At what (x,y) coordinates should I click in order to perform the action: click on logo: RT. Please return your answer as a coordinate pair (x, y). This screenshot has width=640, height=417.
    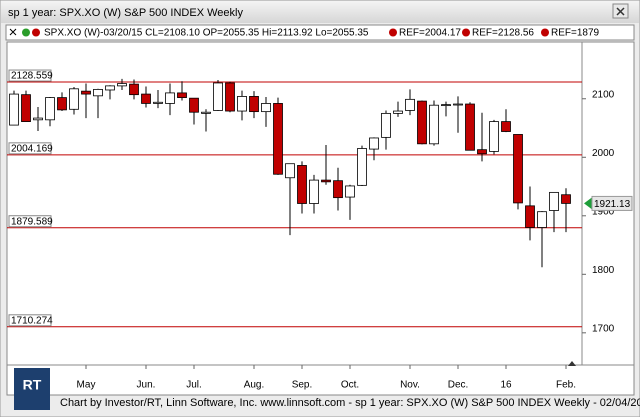
    Looking at the image, I should click on (32, 389).